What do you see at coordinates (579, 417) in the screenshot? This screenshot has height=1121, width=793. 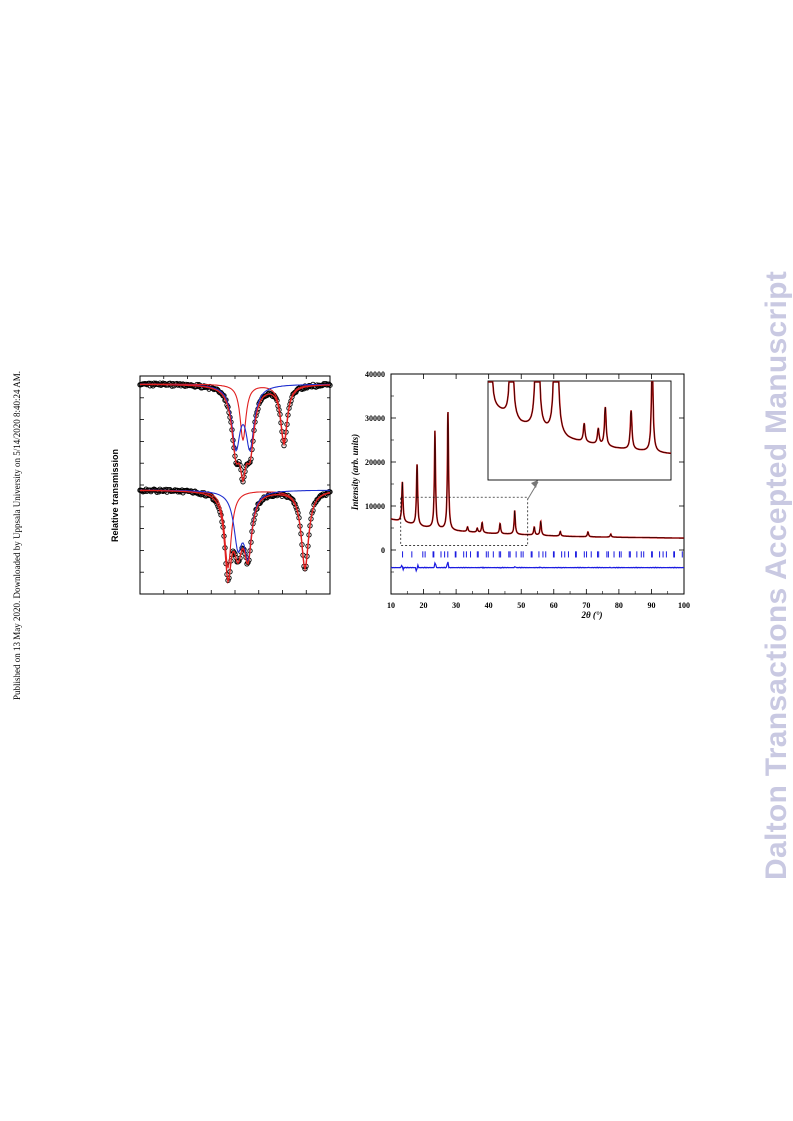 I see `inset-observed` at bounding box center [579, 417].